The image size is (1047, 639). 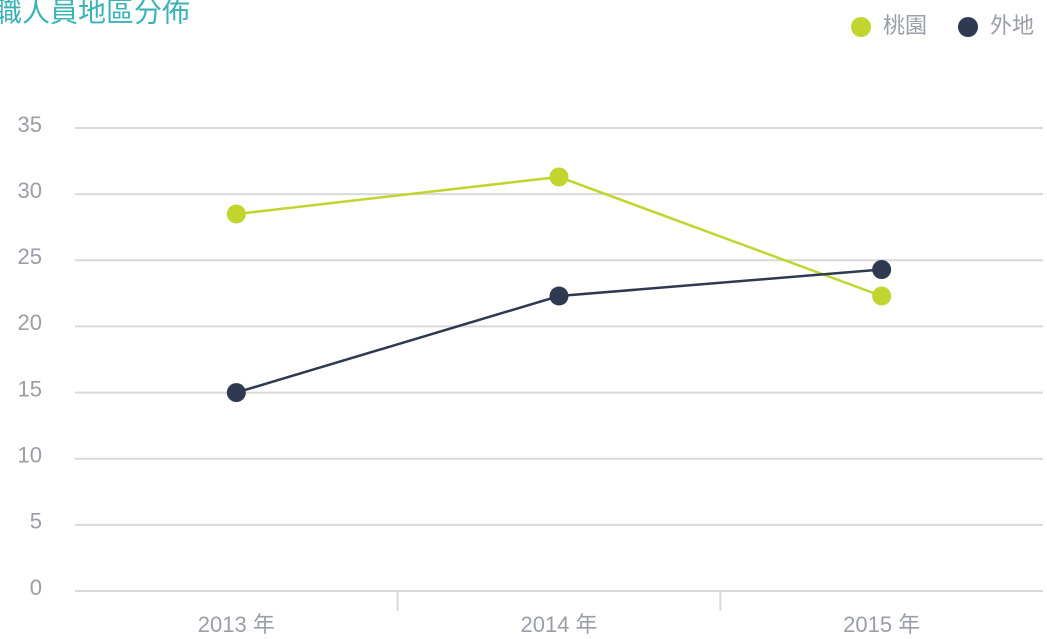 What do you see at coordinates (30, 388) in the screenshot?
I see `y-tick-label: 15` at bounding box center [30, 388].